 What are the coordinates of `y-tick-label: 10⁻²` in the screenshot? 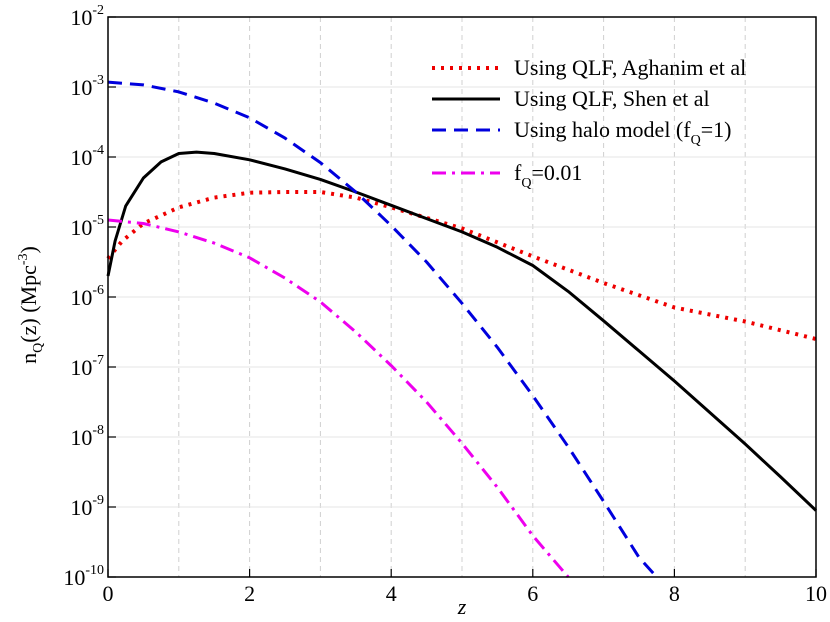 It's located at (87, 16).